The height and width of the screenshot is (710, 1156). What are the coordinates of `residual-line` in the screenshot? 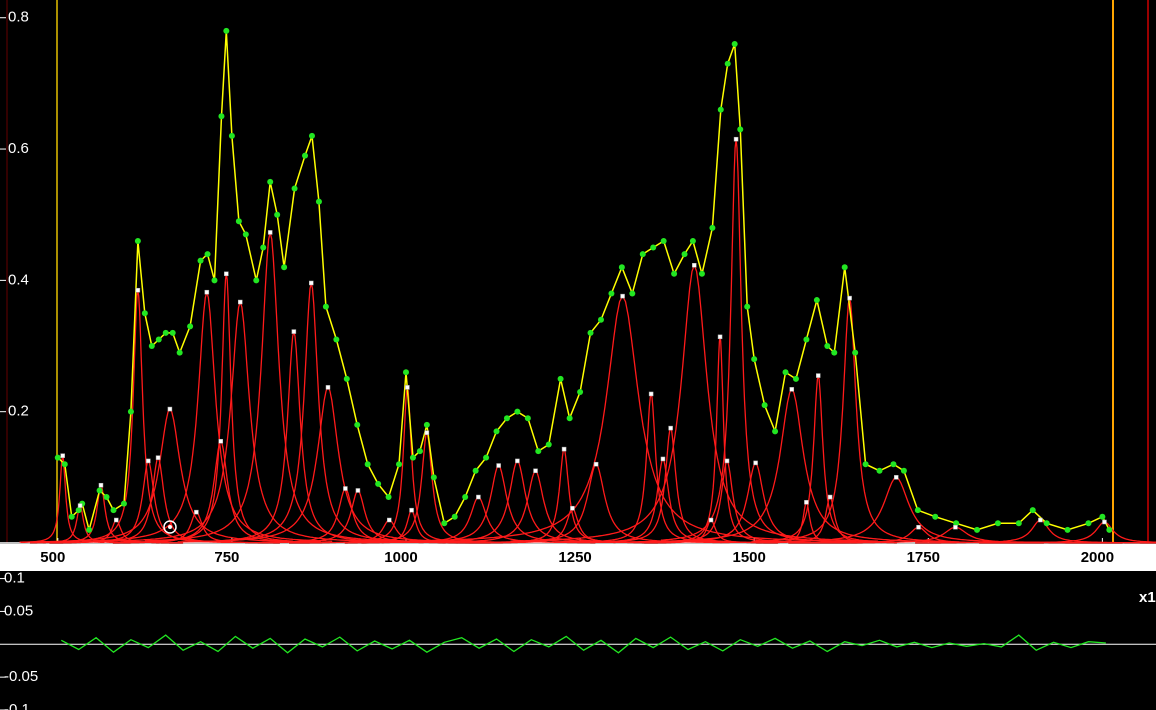 It's located at (583, 644).